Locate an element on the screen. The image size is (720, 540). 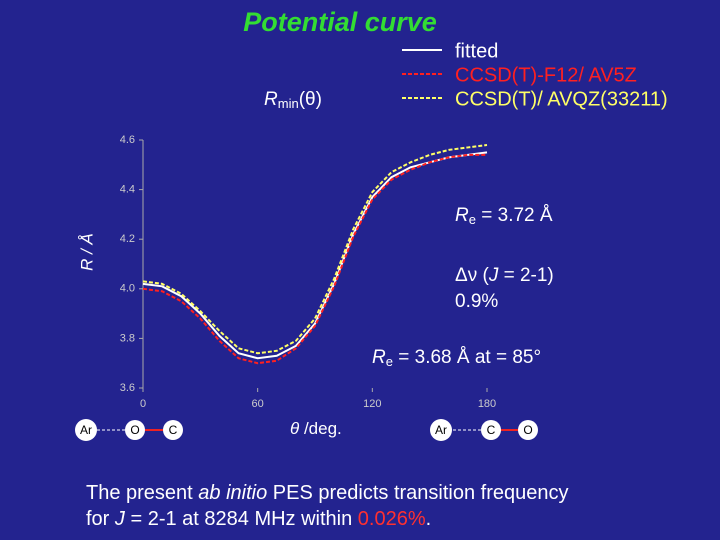
rmin-label: Rmin(θ) is located at coordinates (293, 100).